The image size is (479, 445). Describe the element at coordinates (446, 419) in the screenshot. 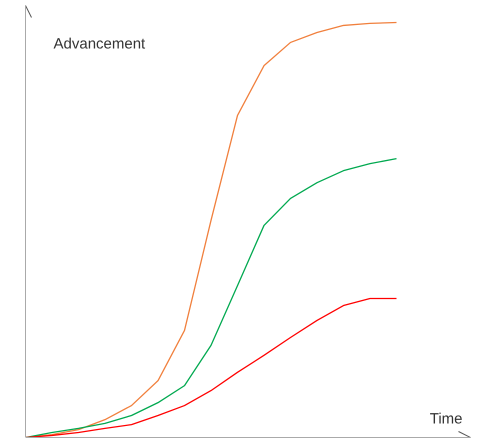

I see `x-axis-title: Time` at that location.